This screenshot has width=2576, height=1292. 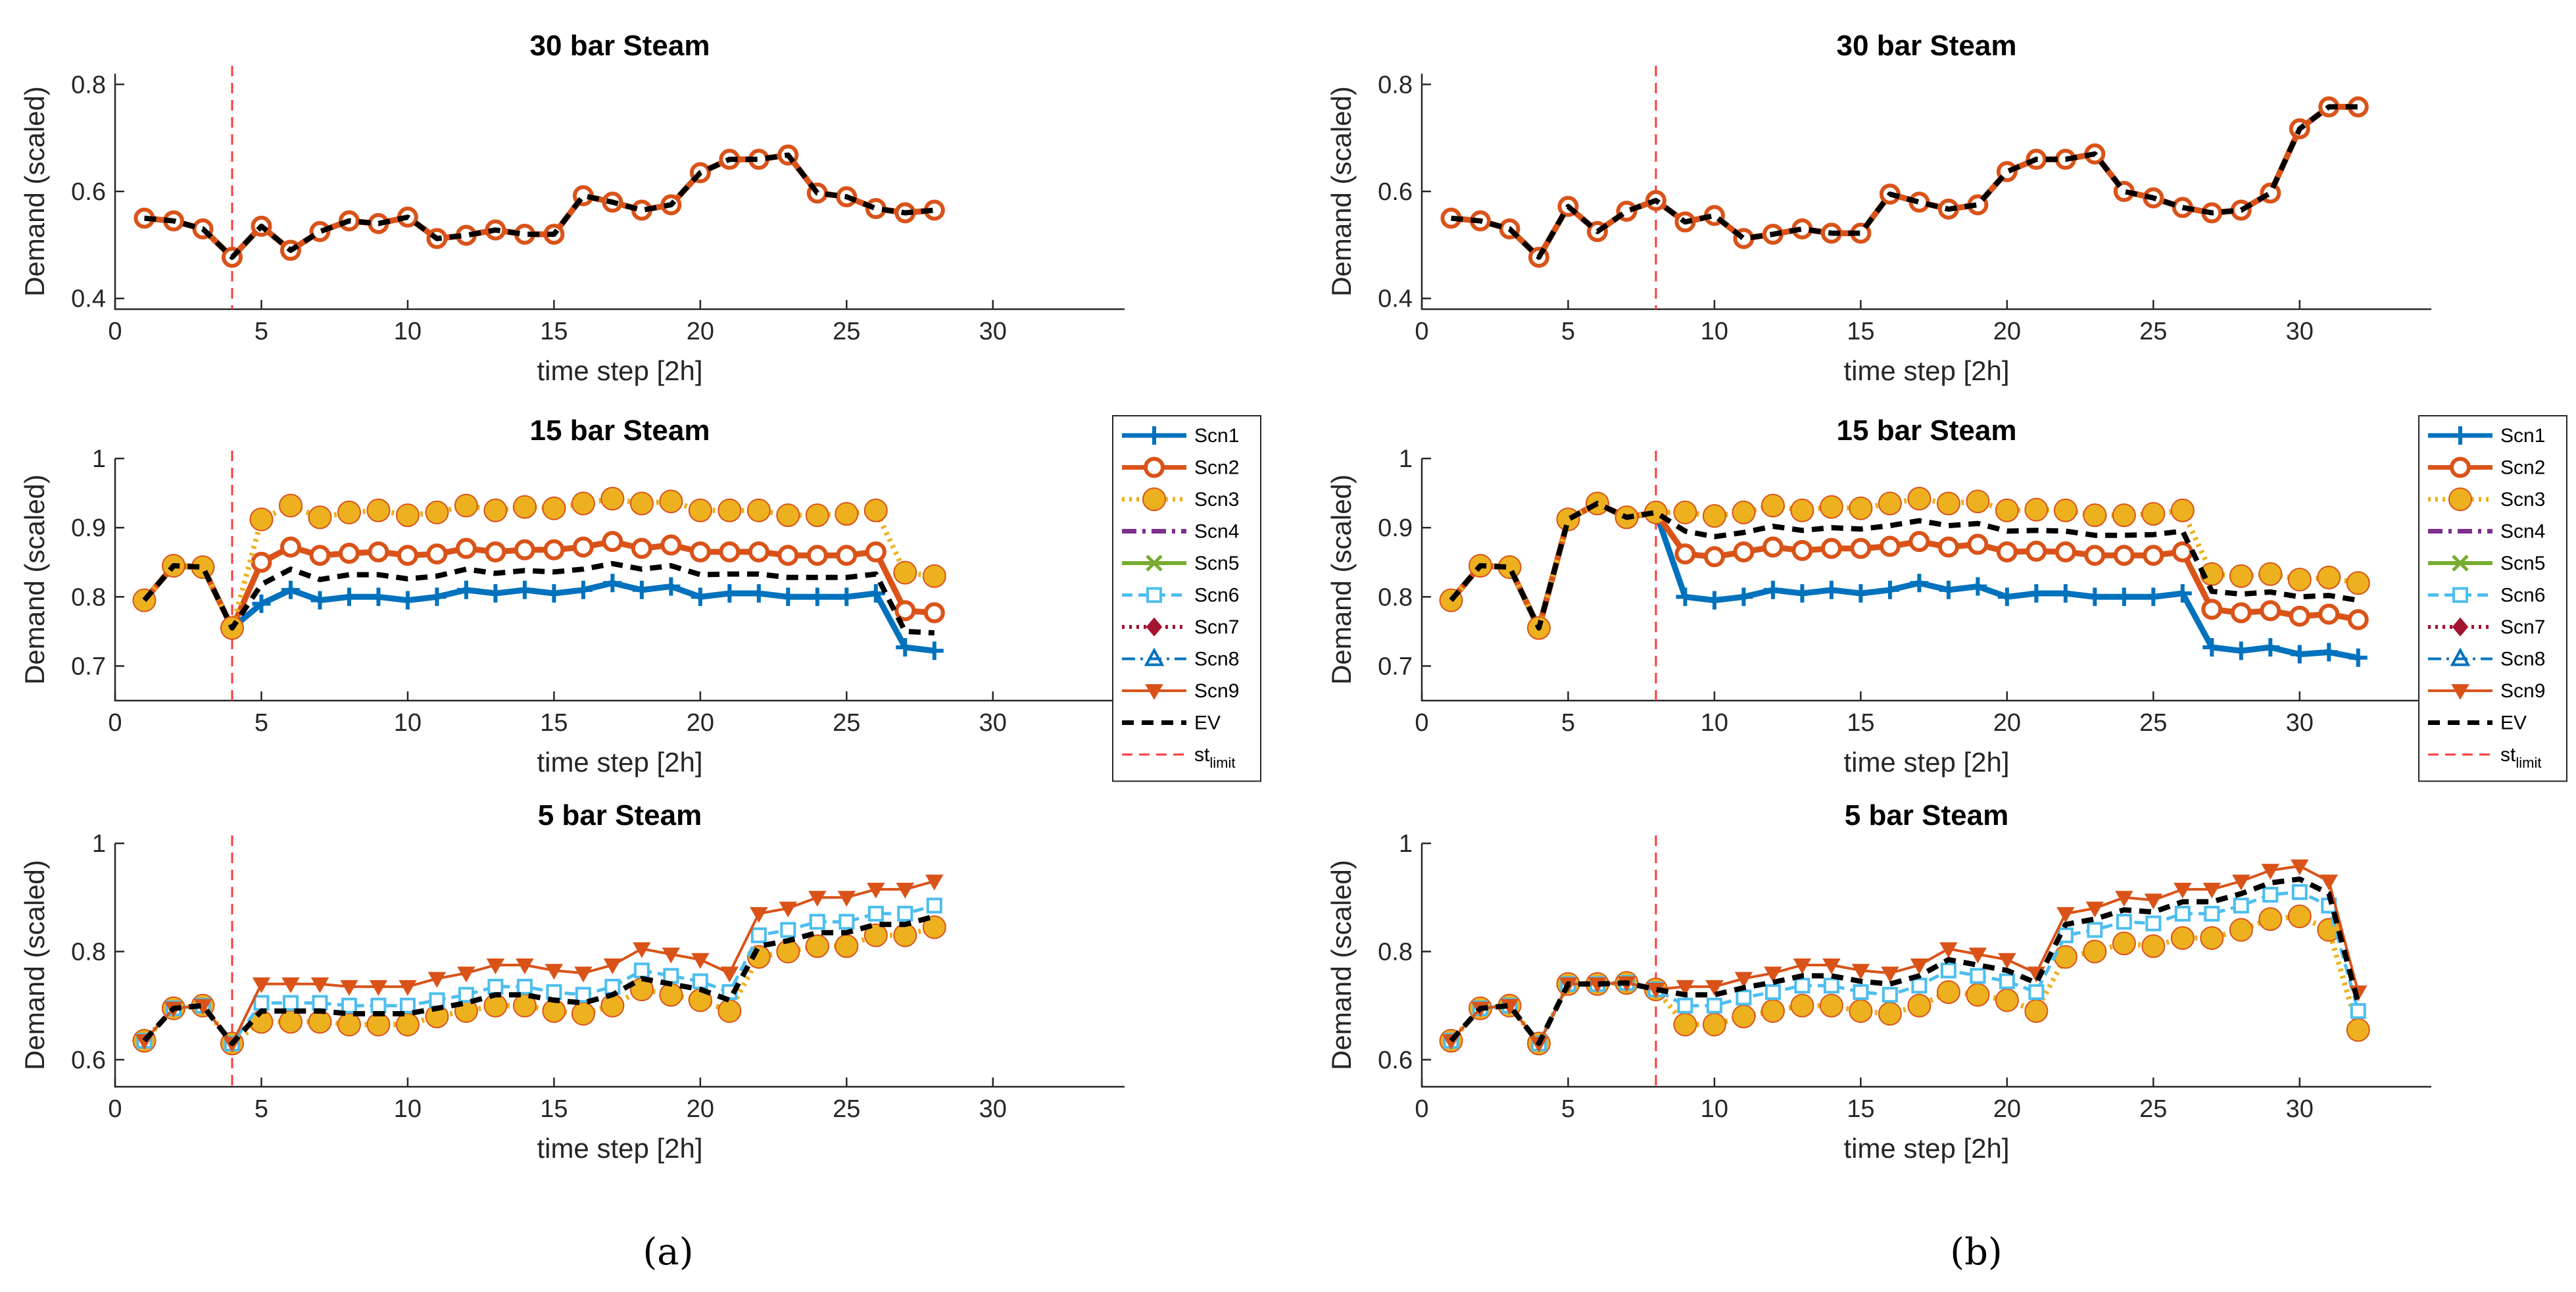 I want to click on y-tick-label: 0.8, so click(x=1395, y=85).